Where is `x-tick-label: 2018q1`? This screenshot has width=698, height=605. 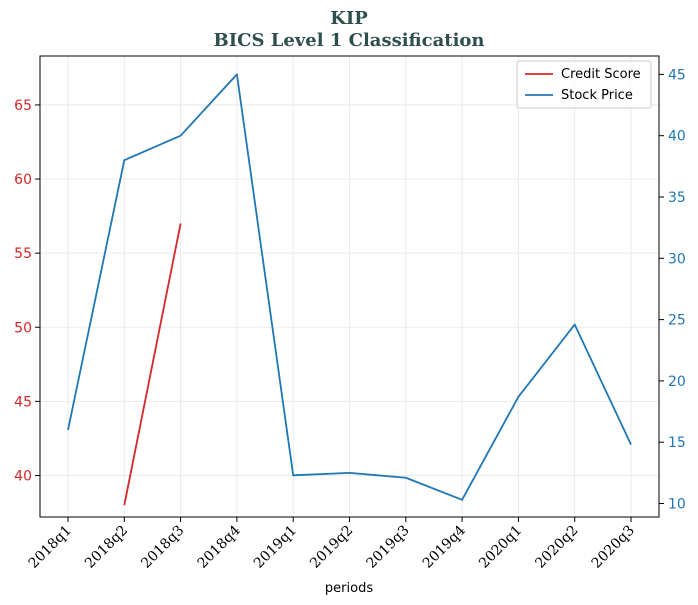
x-tick-label: 2018q1 is located at coordinates (50, 547).